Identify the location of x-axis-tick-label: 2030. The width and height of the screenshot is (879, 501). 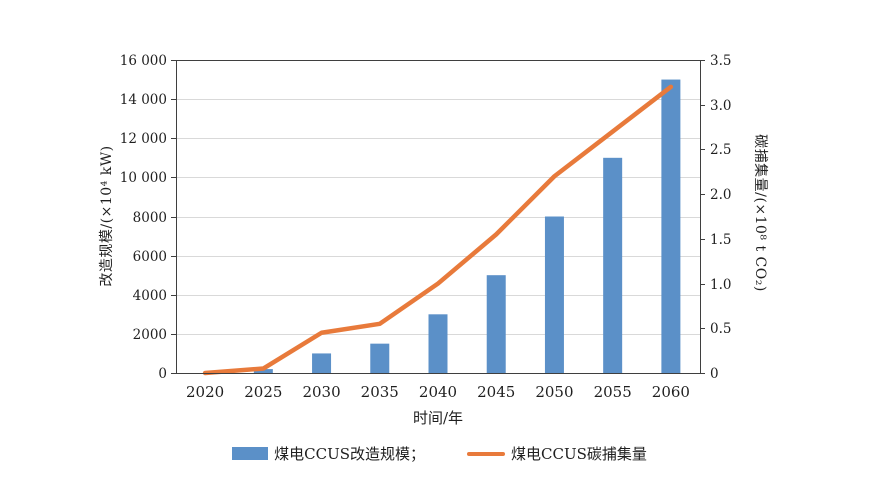
(321, 392).